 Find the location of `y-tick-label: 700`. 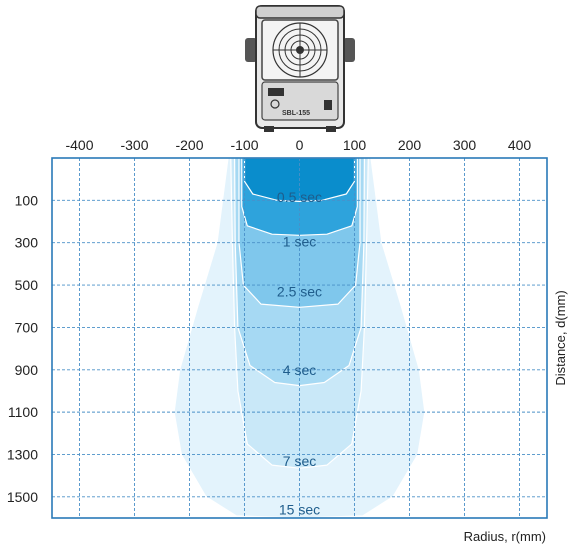

y-tick-label: 700 is located at coordinates (27, 327).